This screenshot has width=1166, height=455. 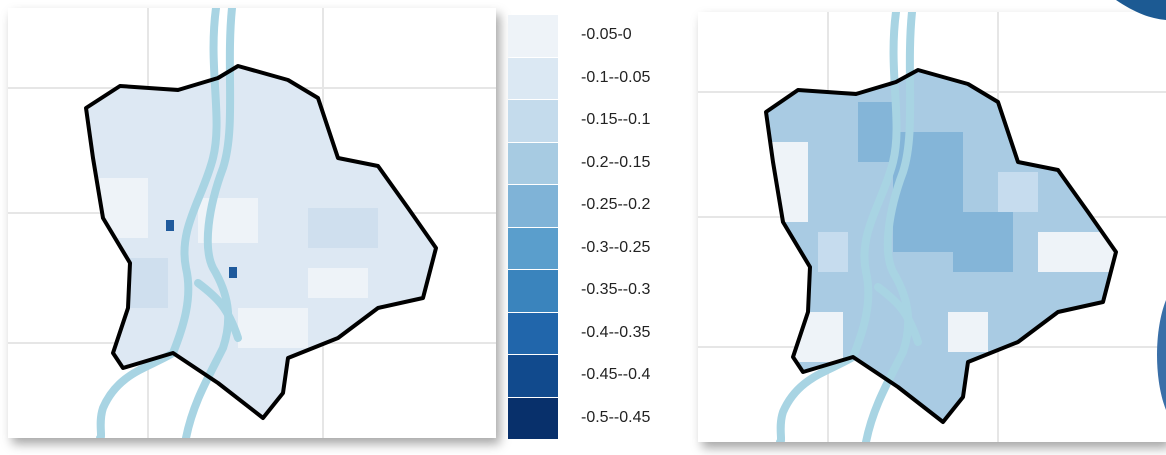 I want to click on legend-label: -0.05-0, so click(x=606, y=34).